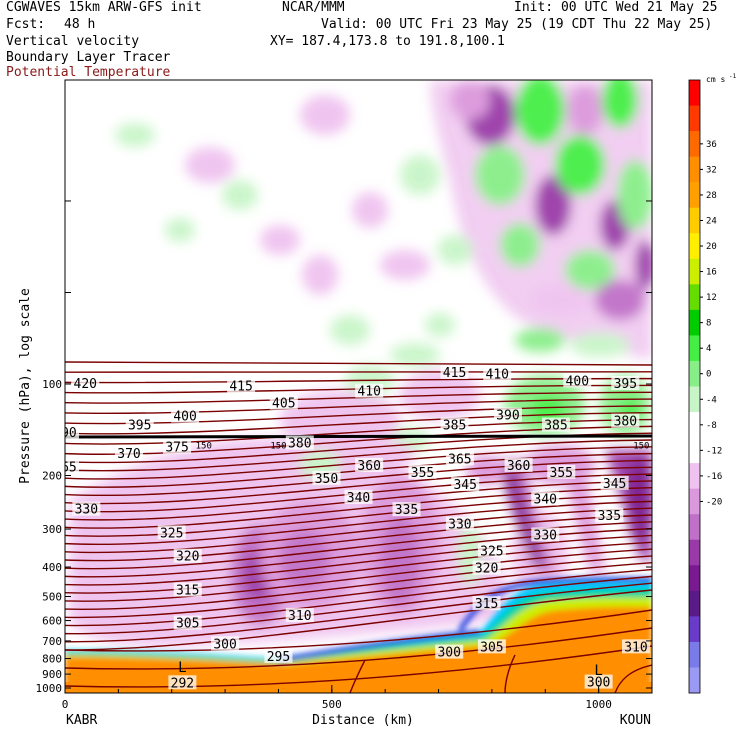 This screenshot has height=740, width=740. Describe the element at coordinates (368, 466) in the screenshot. I see `theta-contour-label: 360` at that location.